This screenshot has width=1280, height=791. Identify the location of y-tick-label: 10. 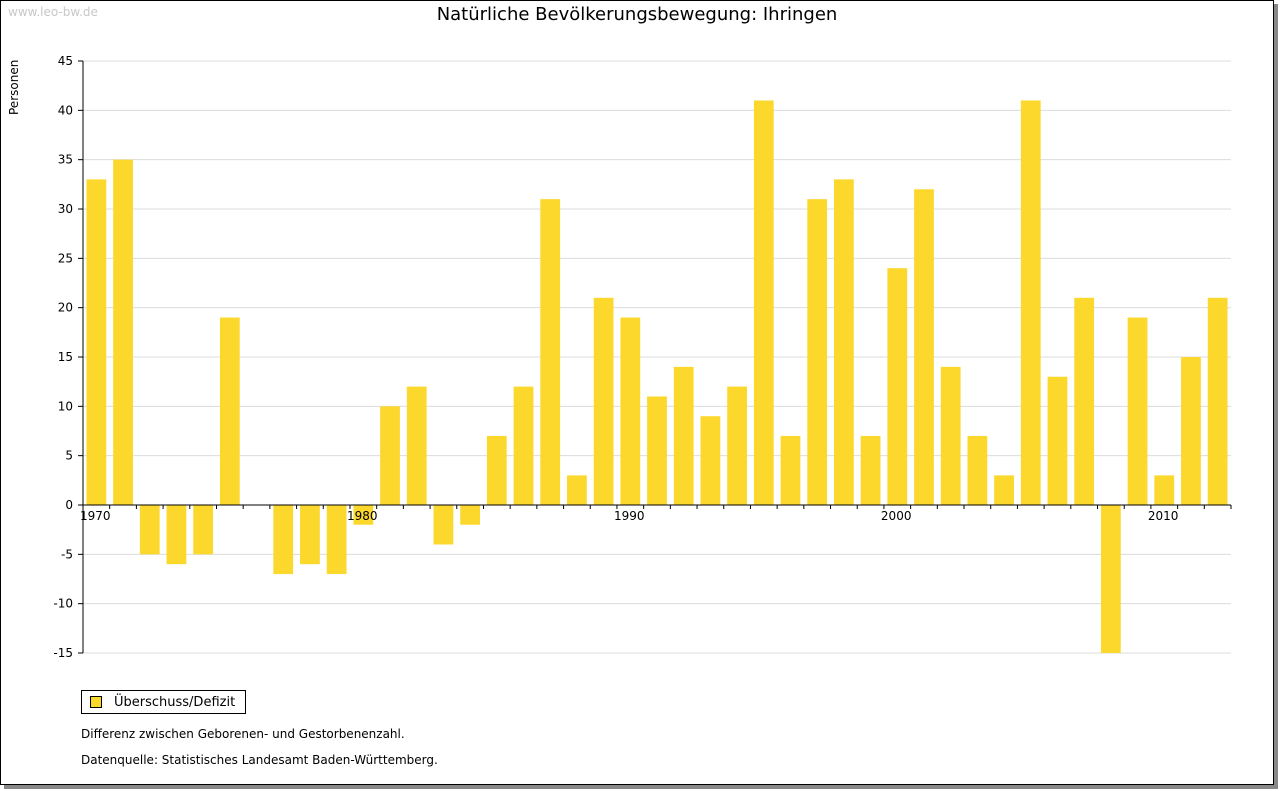
(65, 406).